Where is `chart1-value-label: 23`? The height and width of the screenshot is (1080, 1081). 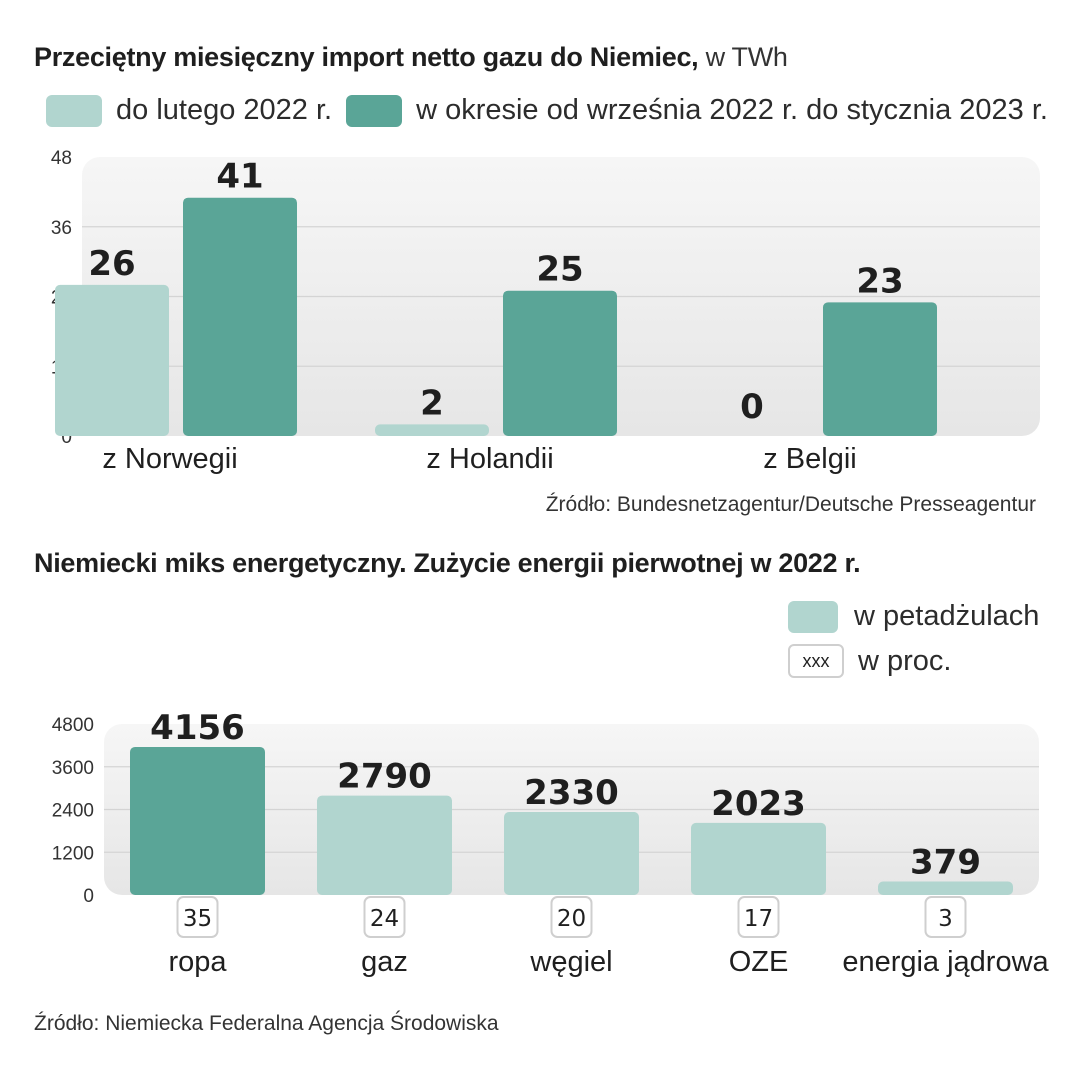
chart1-value-label: 23 is located at coordinates (879, 281).